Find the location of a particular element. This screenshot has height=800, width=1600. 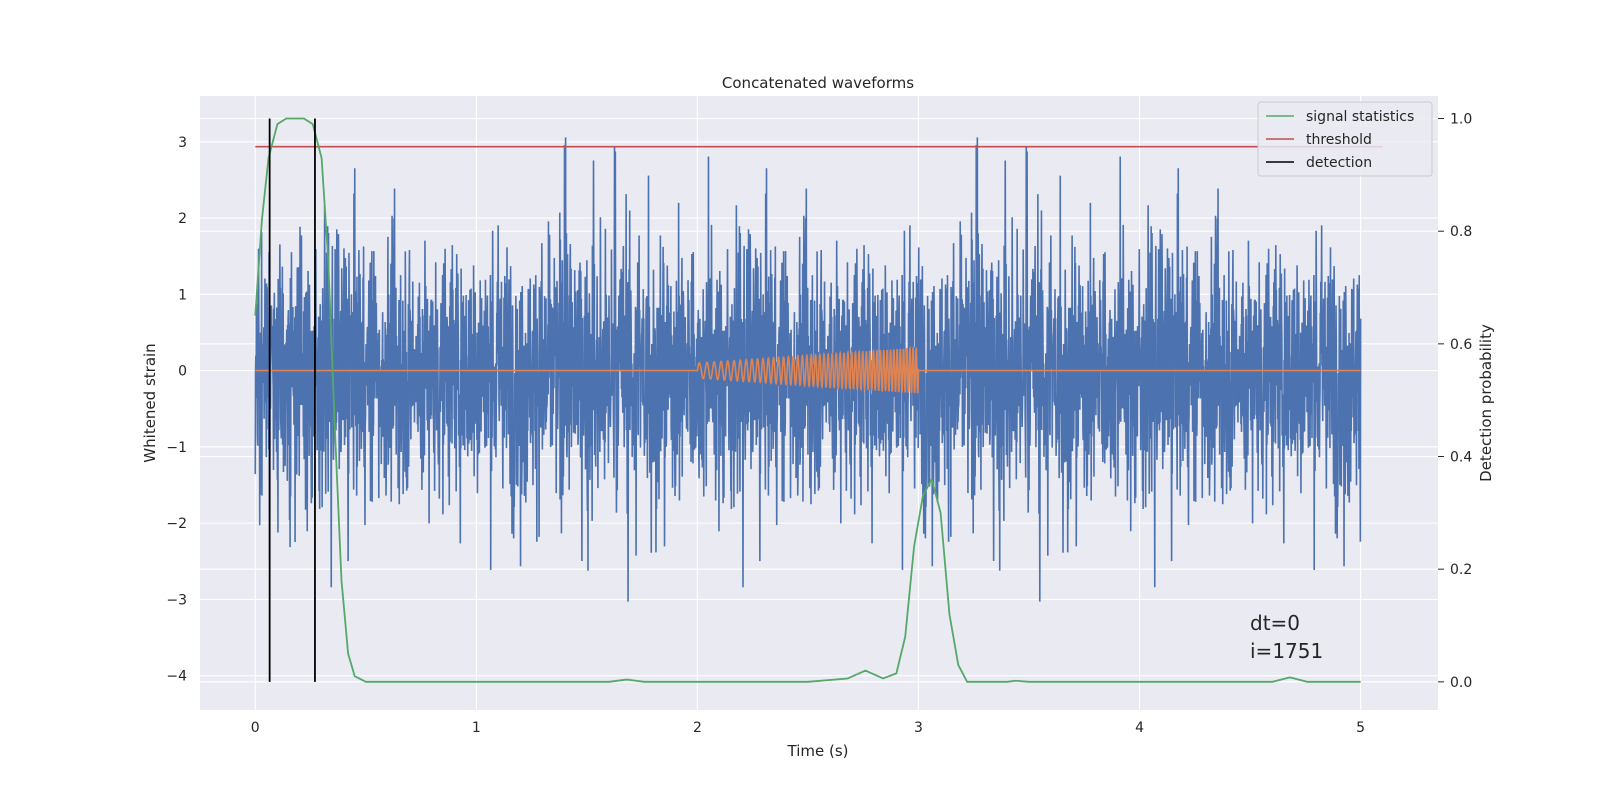

legend-label-detection: detection is located at coordinates (1339, 163).